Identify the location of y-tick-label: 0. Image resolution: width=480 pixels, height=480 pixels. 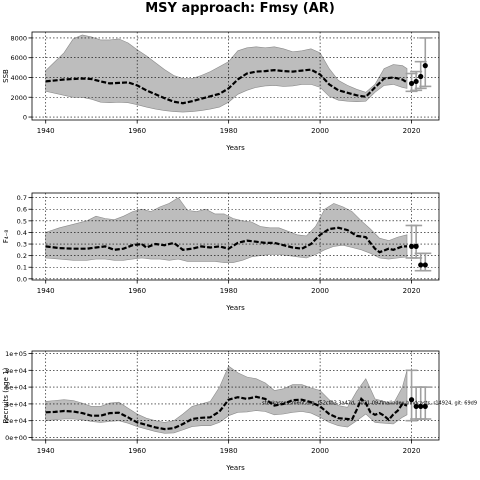
(25, 118).